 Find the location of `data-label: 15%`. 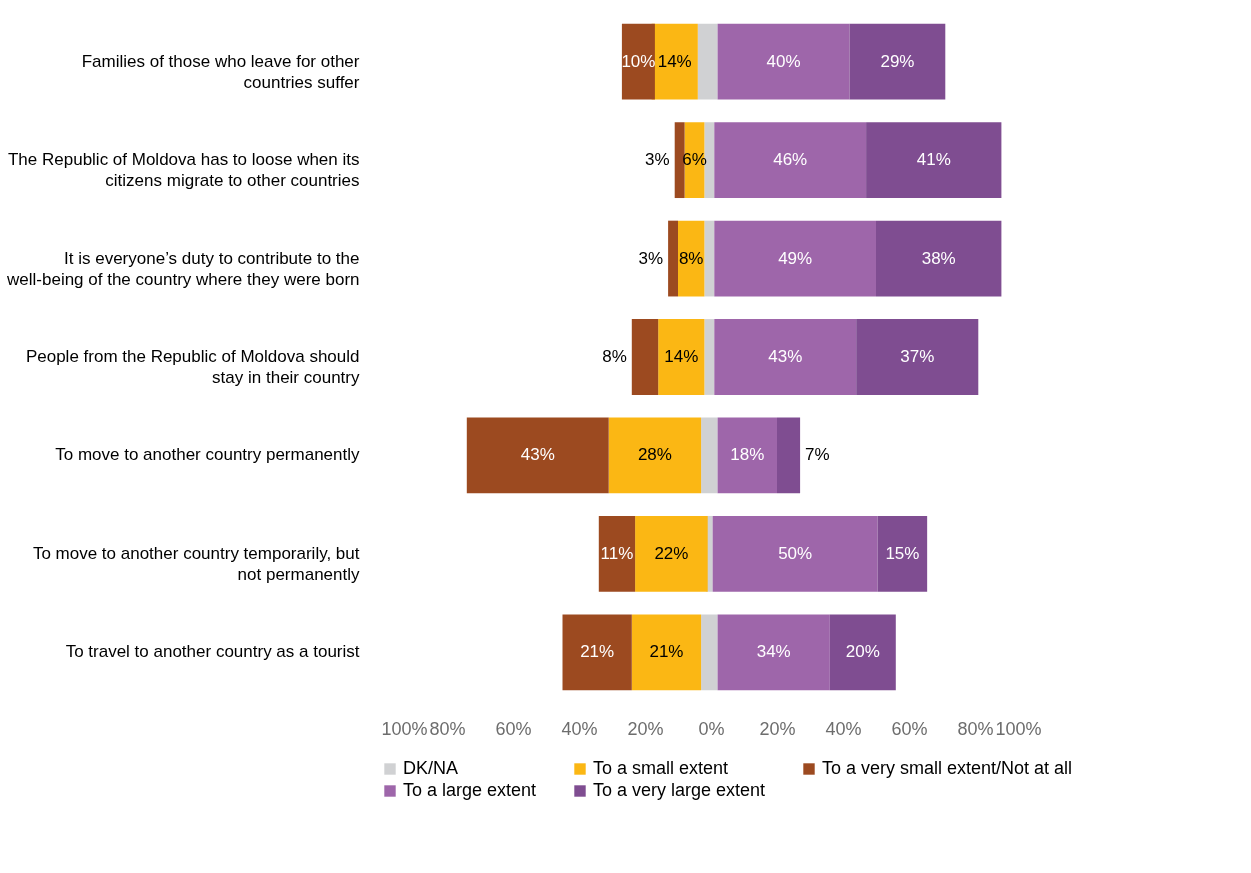

data-label: 15% is located at coordinates (902, 553).